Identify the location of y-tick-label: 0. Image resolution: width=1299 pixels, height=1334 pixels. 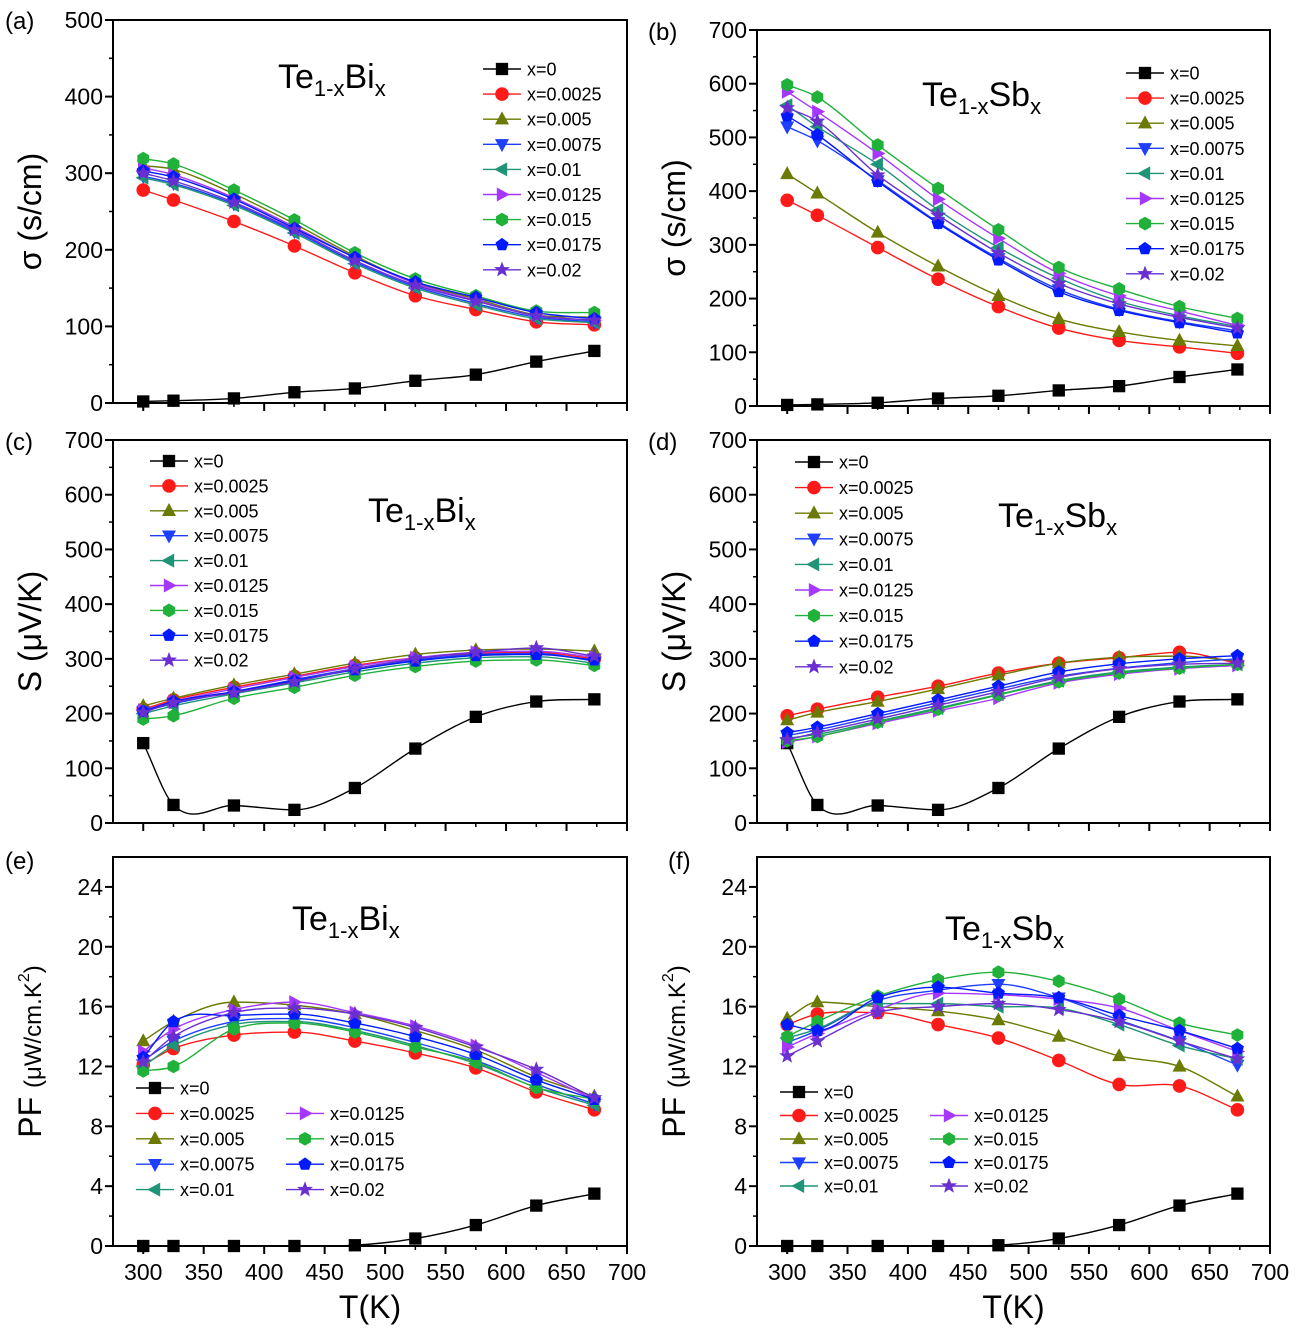
(96, 823).